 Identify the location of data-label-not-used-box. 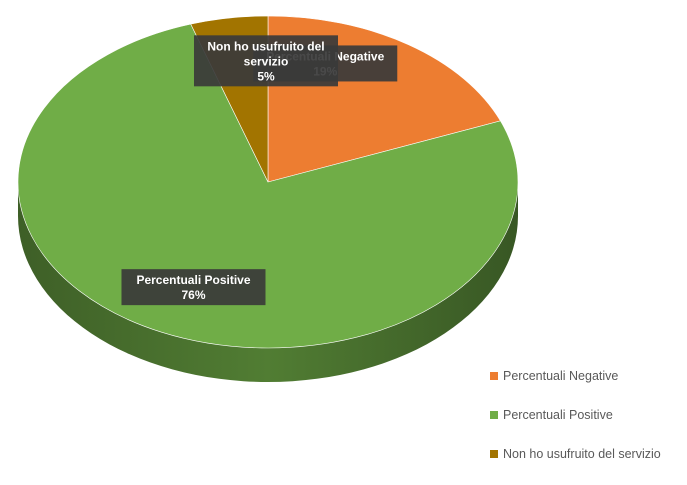
(265, 61).